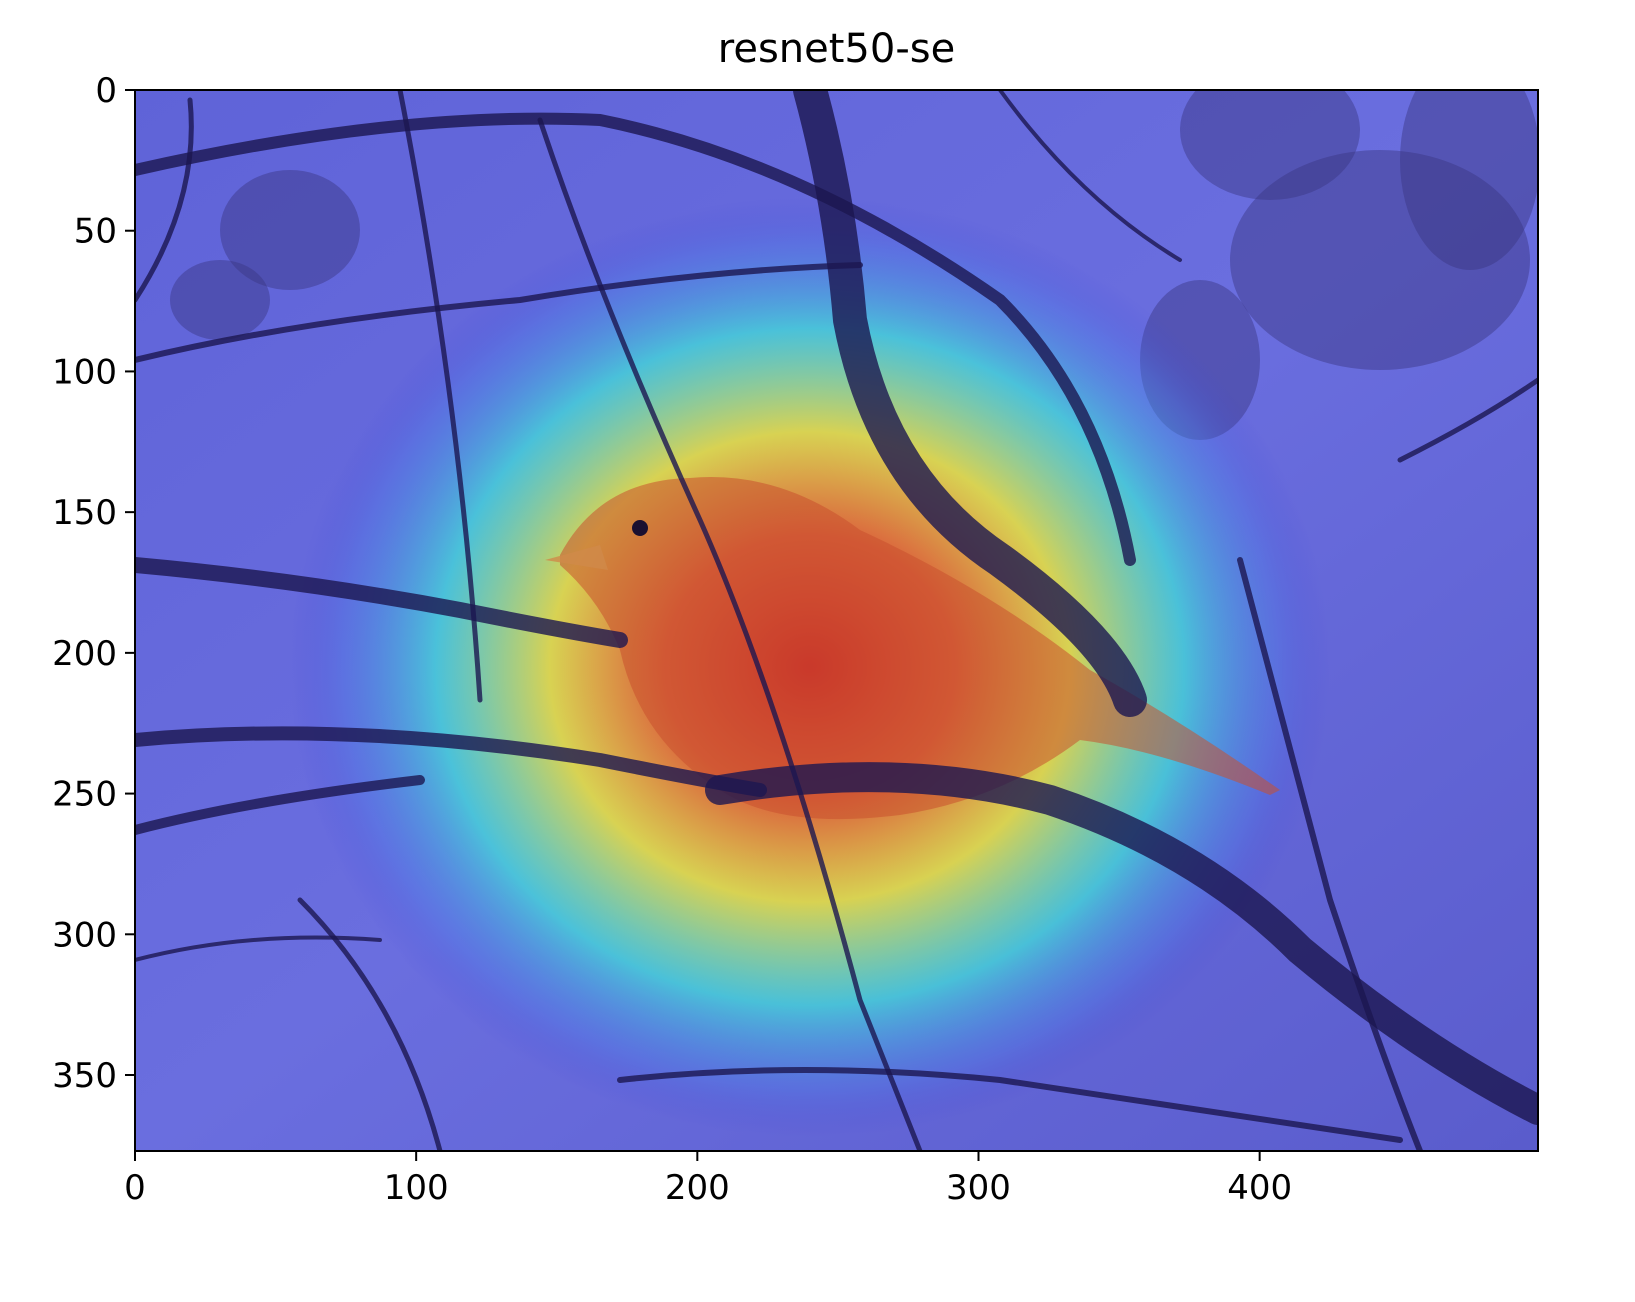  Describe the element at coordinates (106, 91) in the screenshot. I see `y-tick-label: 0` at that location.